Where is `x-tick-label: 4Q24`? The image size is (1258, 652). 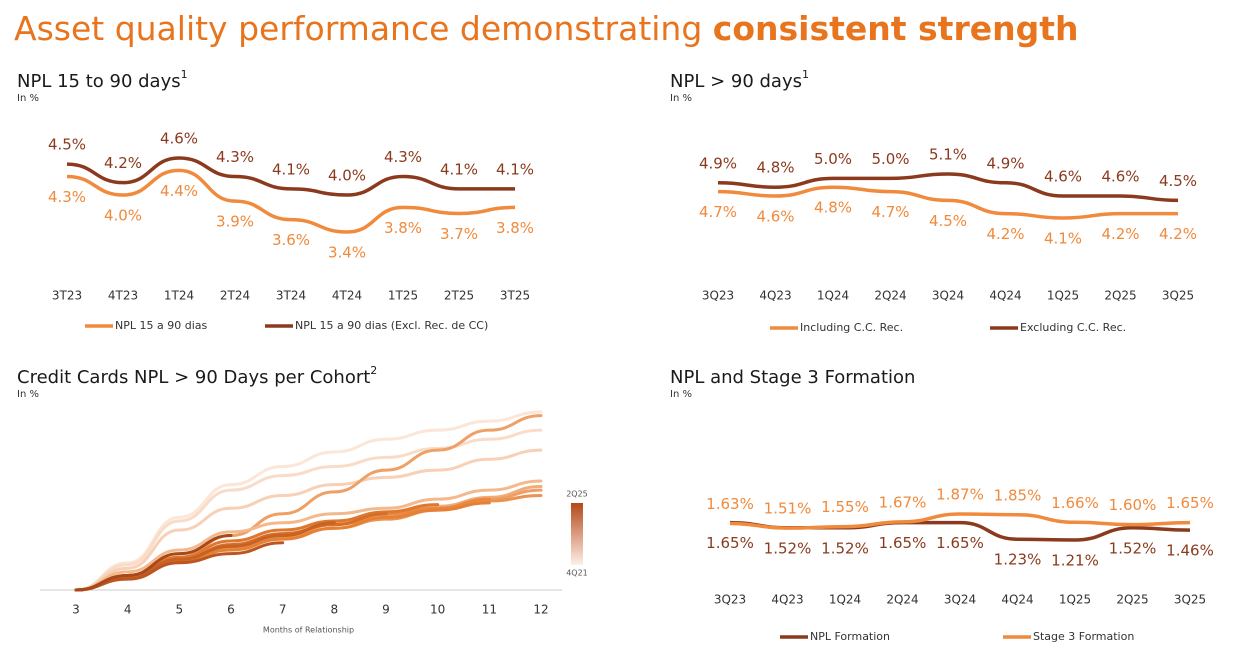 x-tick-label: 4Q24 is located at coordinates (1005, 296).